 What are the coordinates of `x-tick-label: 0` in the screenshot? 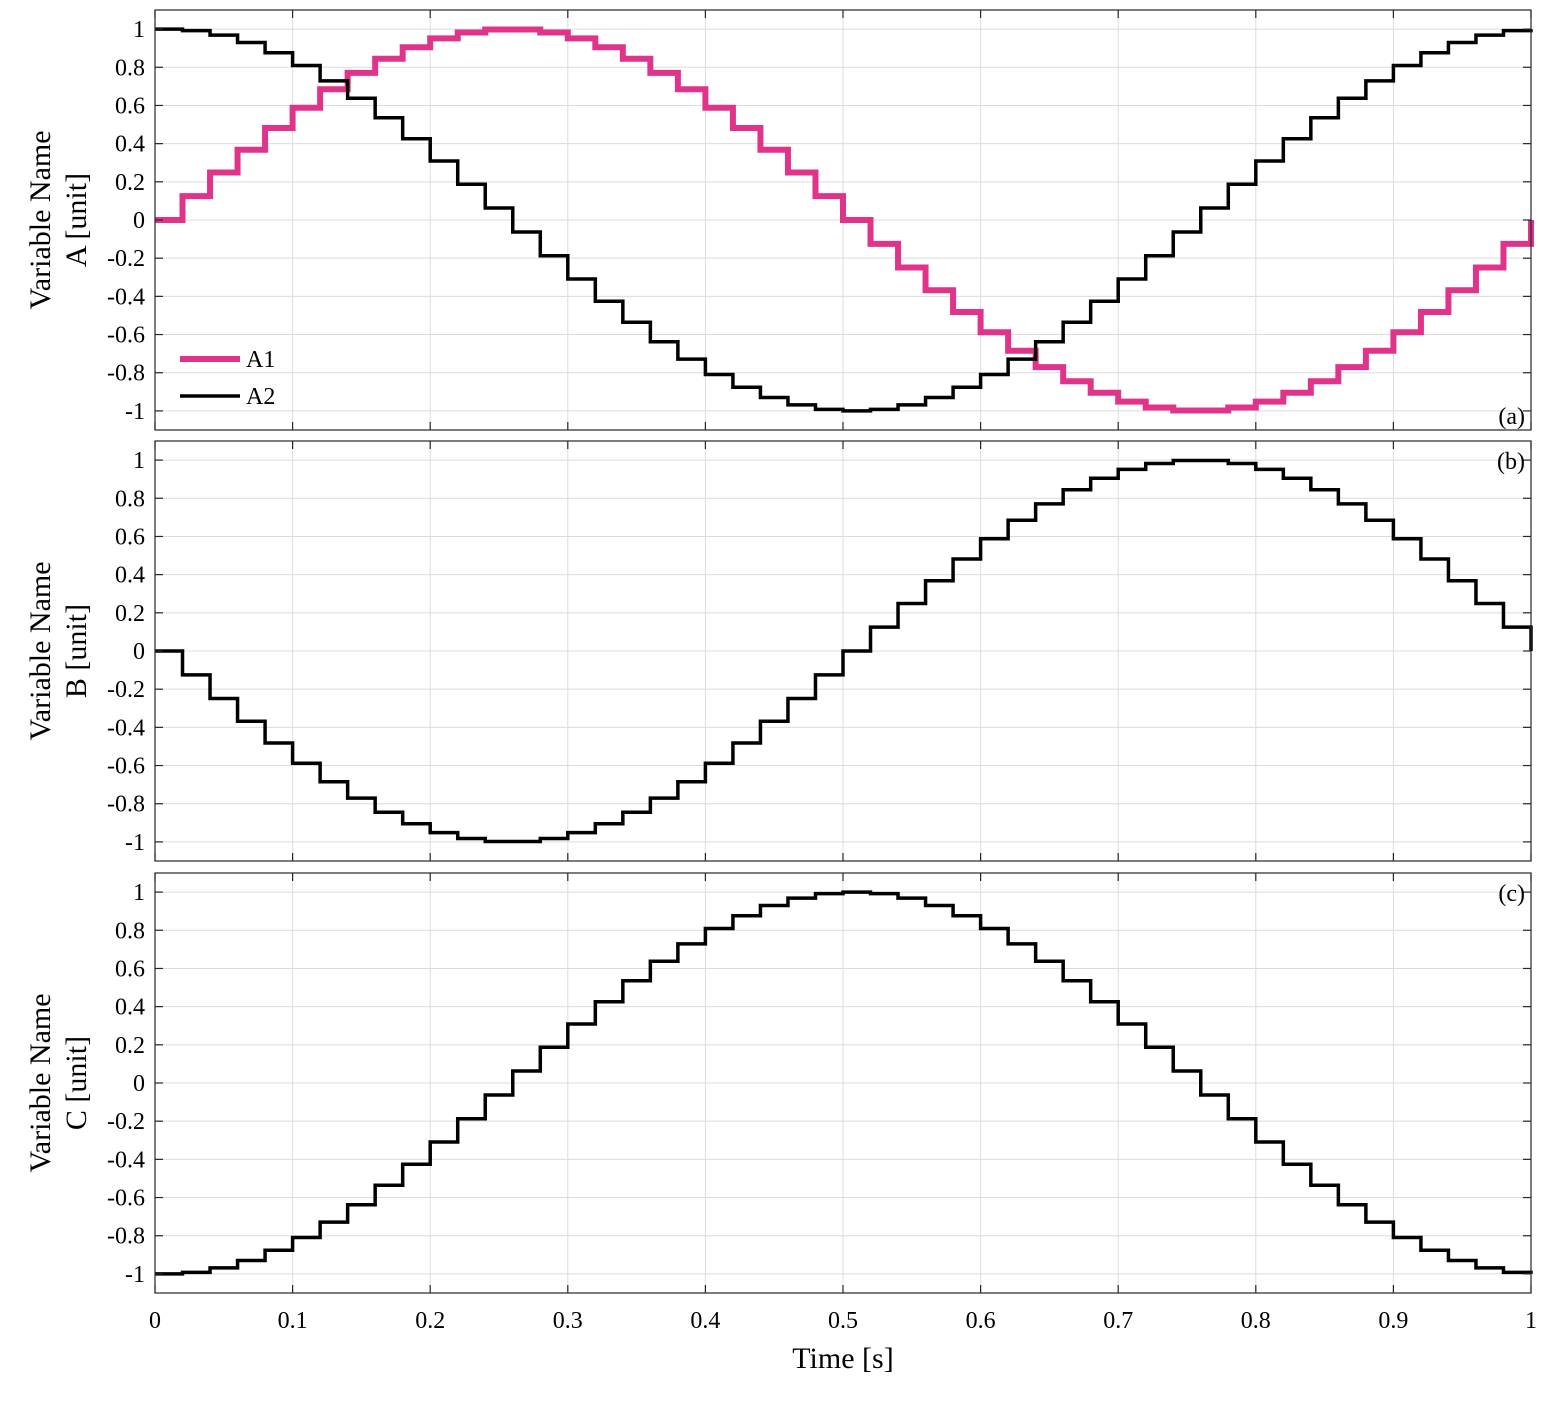 It's located at (155, 1321).